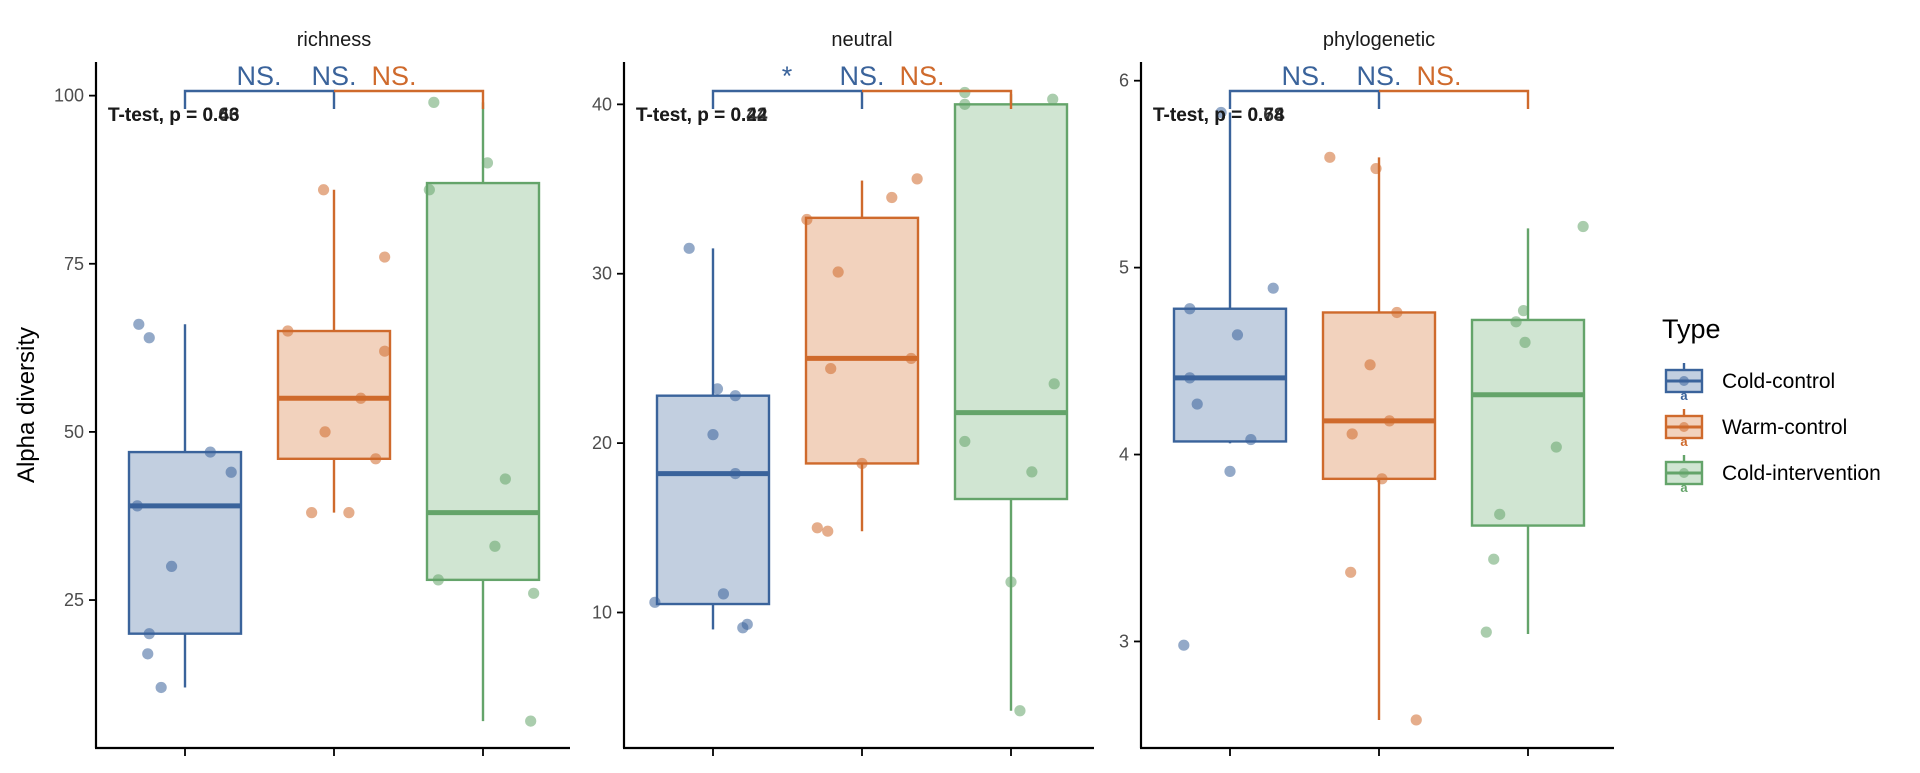  I want to click on test-label-neutral-a: T-test, p = 0.42, so click(701, 115).